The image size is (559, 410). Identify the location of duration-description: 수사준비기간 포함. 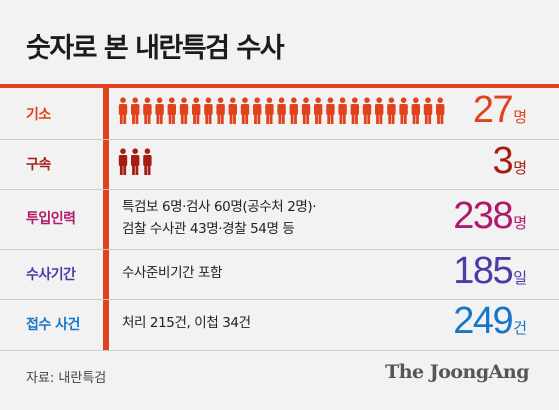
(172, 273).